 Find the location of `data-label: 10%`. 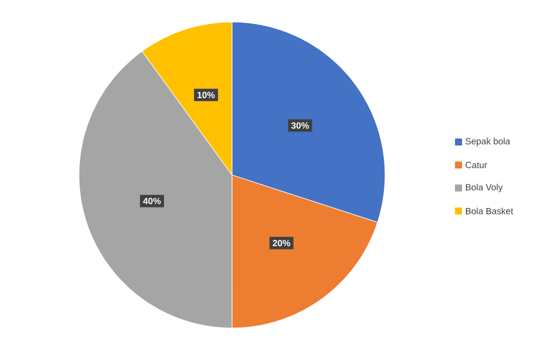

data-label: 10% is located at coordinates (206, 95).